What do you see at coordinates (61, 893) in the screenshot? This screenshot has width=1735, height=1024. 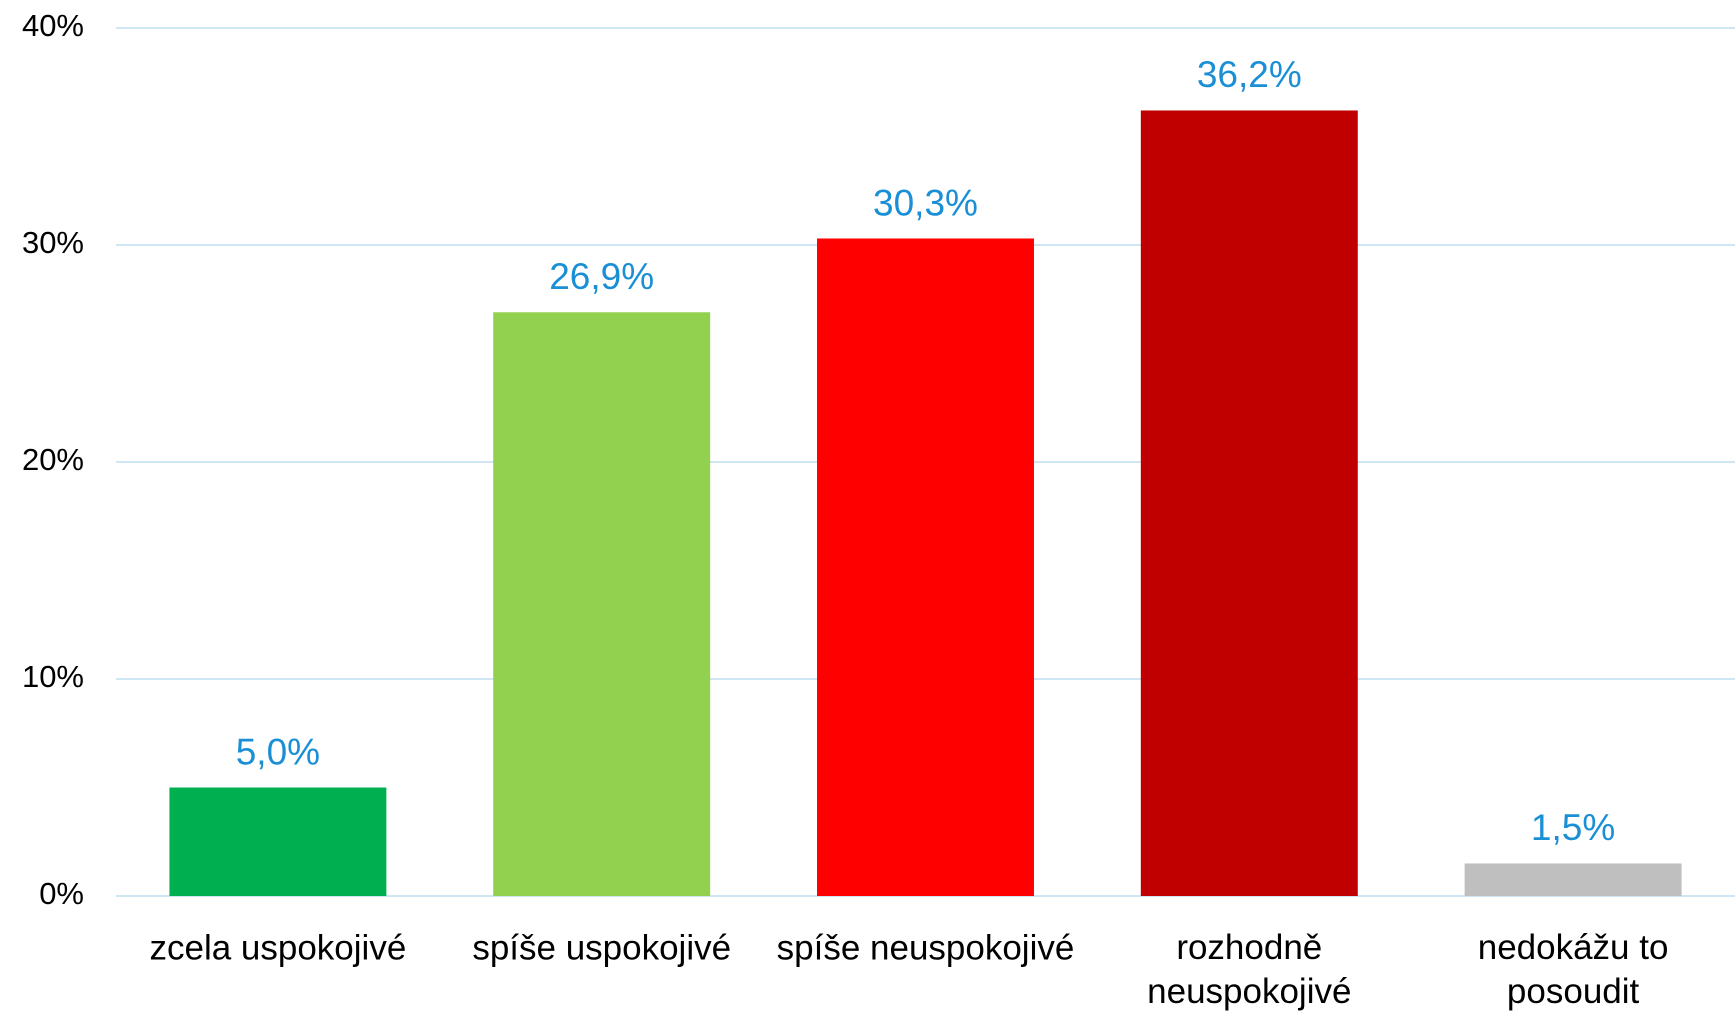 I see `y-tick-label: 0%` at bounding box center [61, 893].